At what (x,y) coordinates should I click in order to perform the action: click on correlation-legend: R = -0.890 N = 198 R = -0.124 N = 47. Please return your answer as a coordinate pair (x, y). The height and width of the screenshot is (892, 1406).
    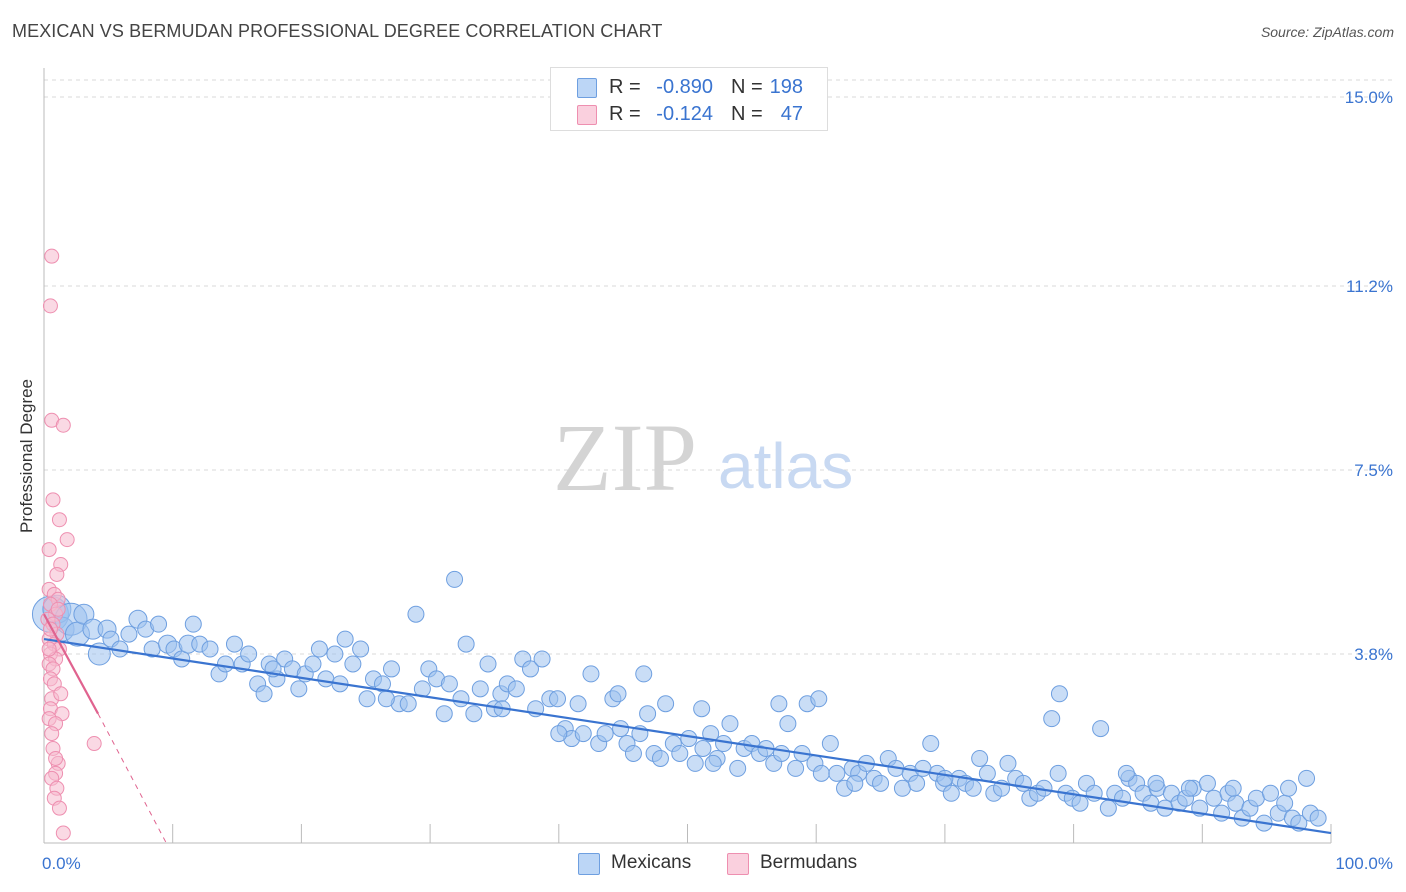
    Looking at the image, I should click on (689, 99).